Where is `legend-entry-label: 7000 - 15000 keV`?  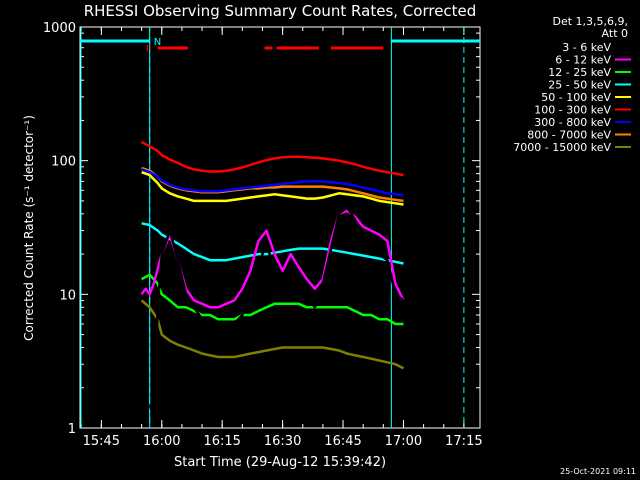 legend-entry-label: 7000 - 15000 keV is located at coordinates (562, 147).